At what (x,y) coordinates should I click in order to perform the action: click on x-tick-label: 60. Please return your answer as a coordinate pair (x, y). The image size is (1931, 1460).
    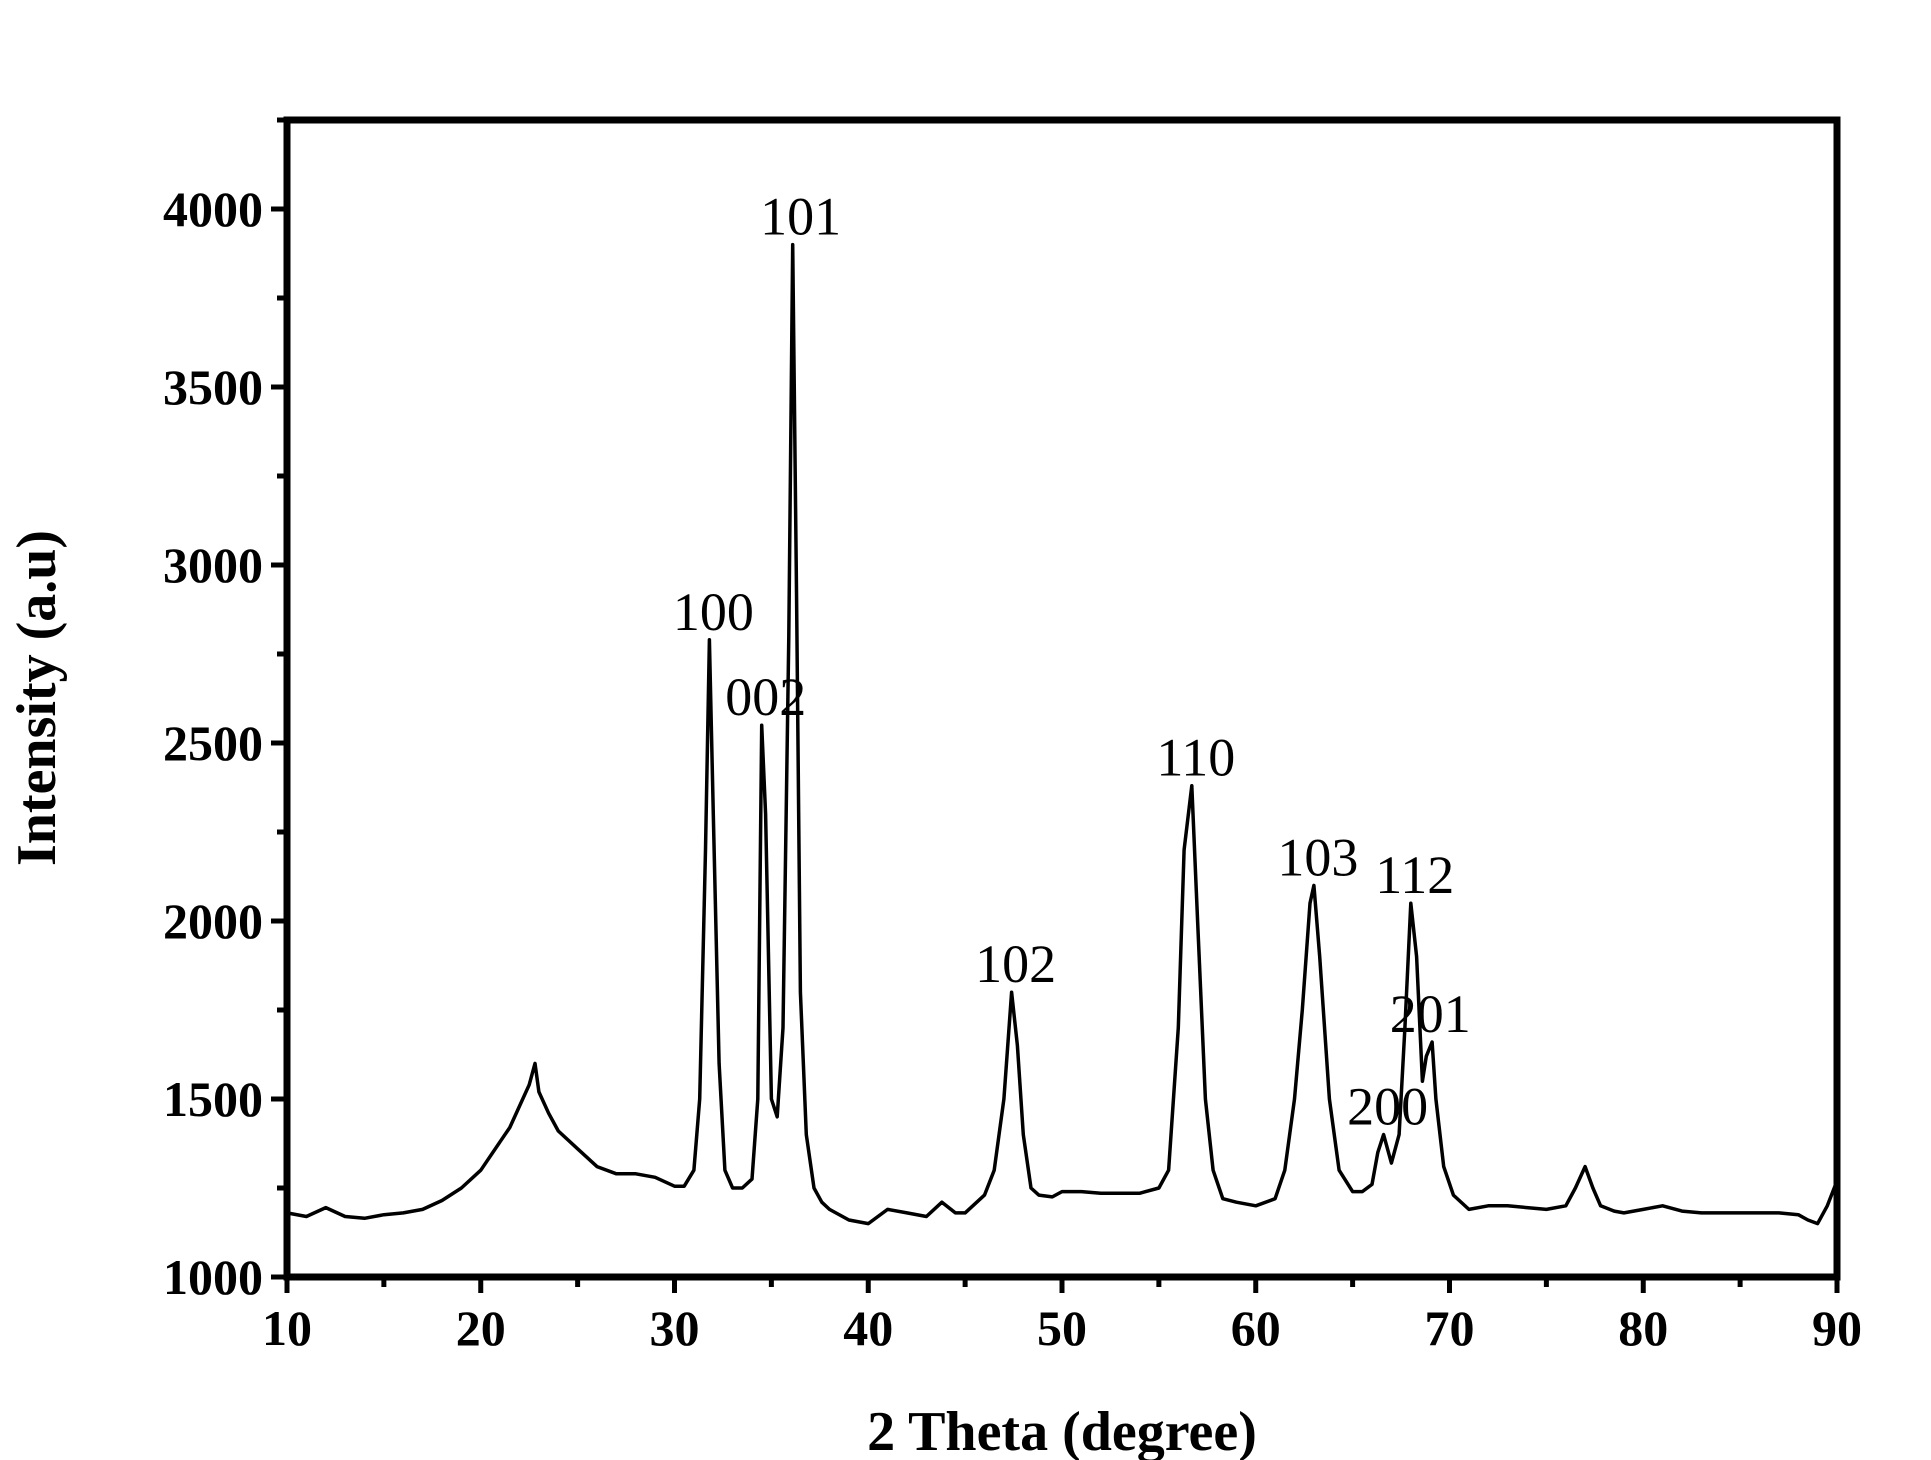
    Looking at the image, I should click on (1256, 1328).